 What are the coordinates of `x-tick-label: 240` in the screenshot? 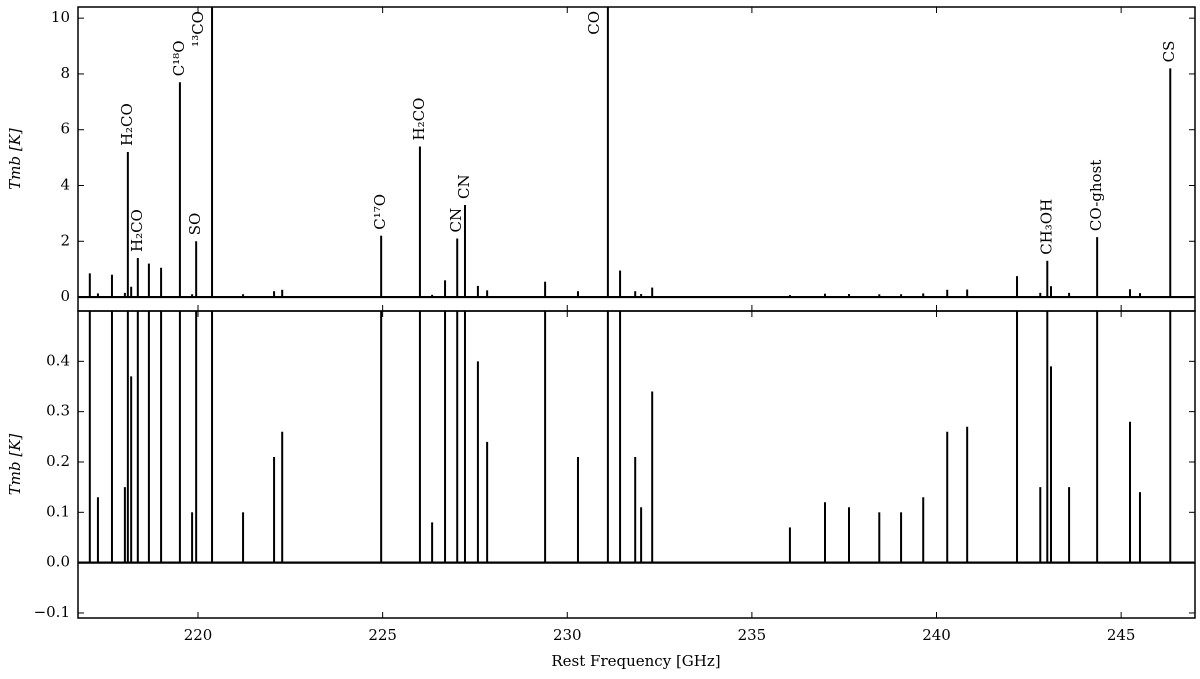 It's located at (936, 635).